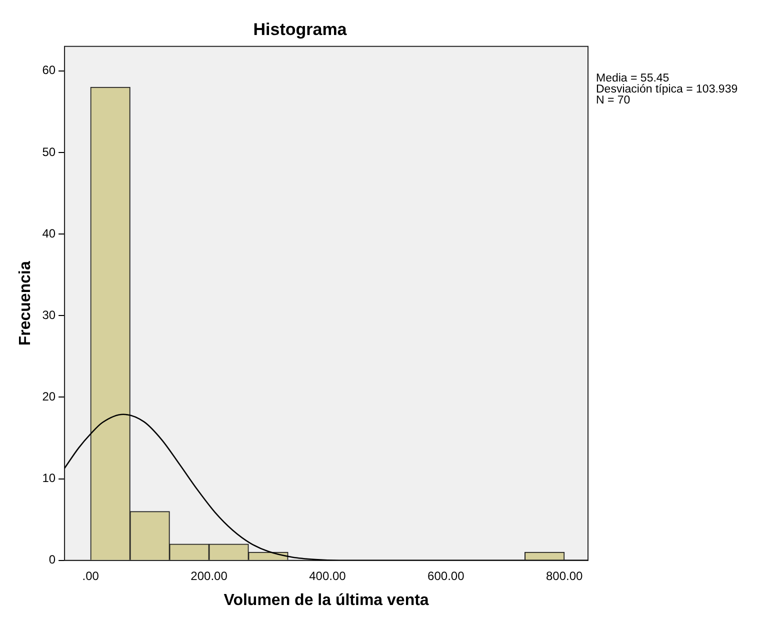  Describe the element at coordinates (446, 575) in the screenshot. I see `x-tick-label: 600.00` at that location.